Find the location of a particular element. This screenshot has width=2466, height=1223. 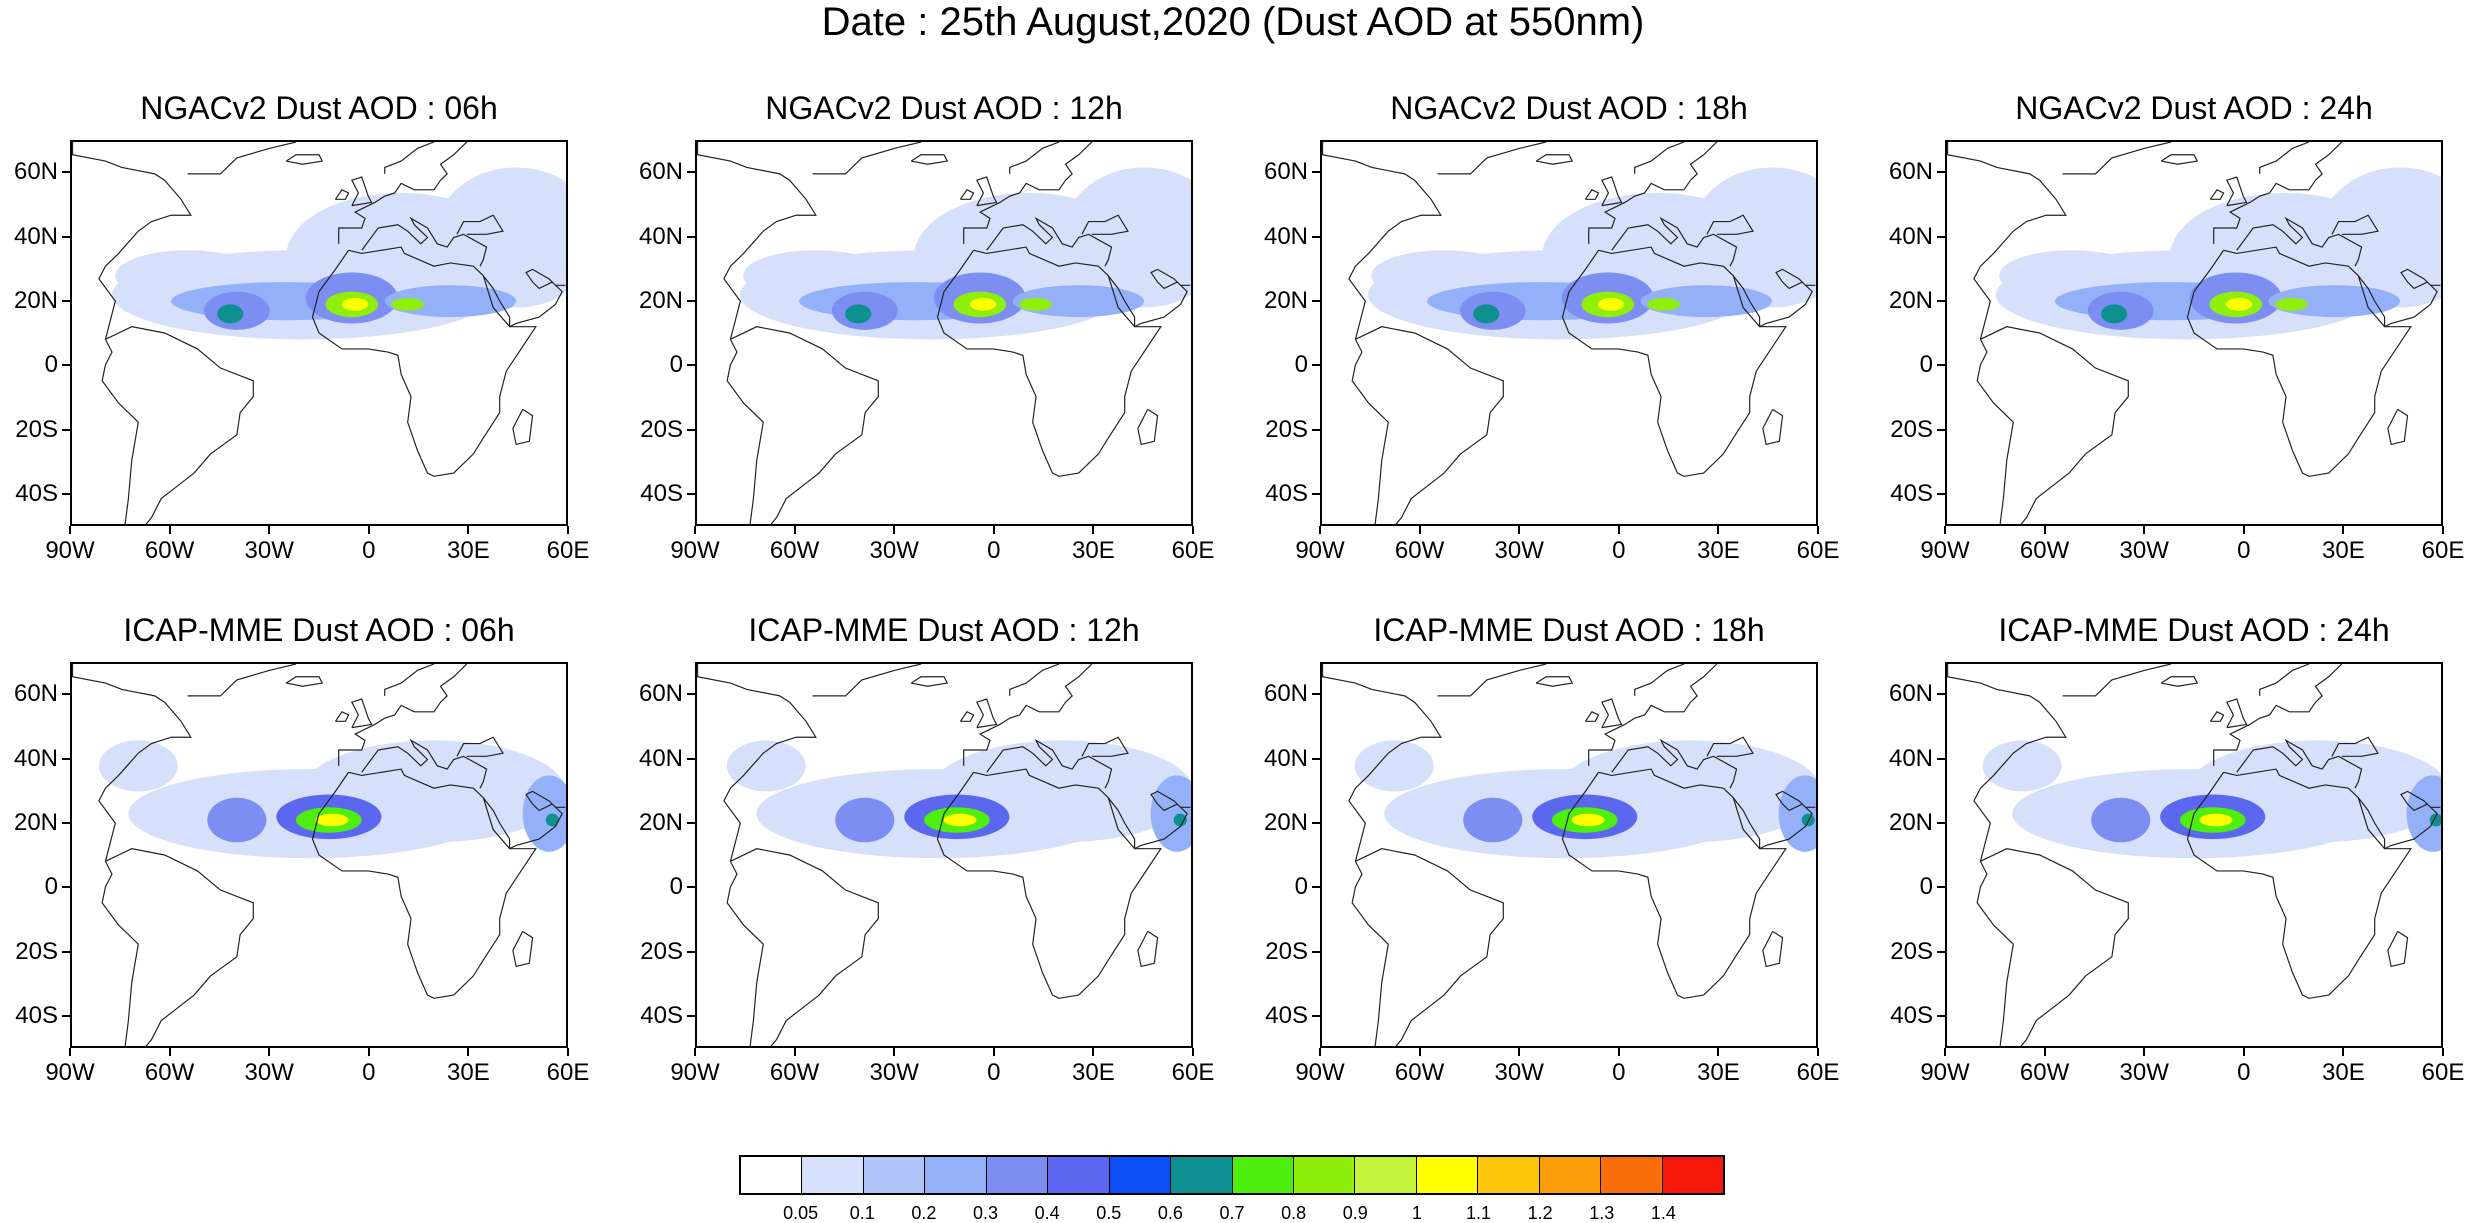

colorbar-label: 0.7 is located at coordinates (1232, 1213).